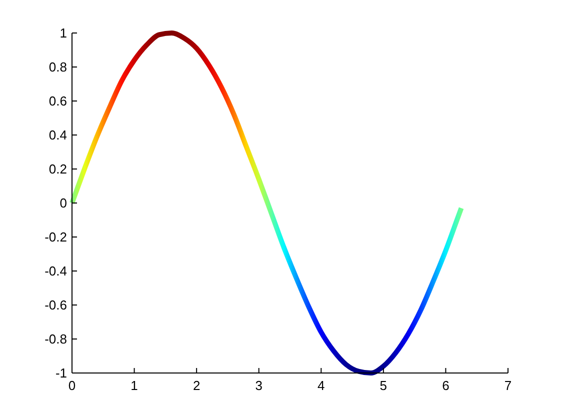 The width and height of the screenshot is (561, 420). Describe the element at coordinates (61, 373) in the screenshot. I see `y-tick-label: -1` at that location.